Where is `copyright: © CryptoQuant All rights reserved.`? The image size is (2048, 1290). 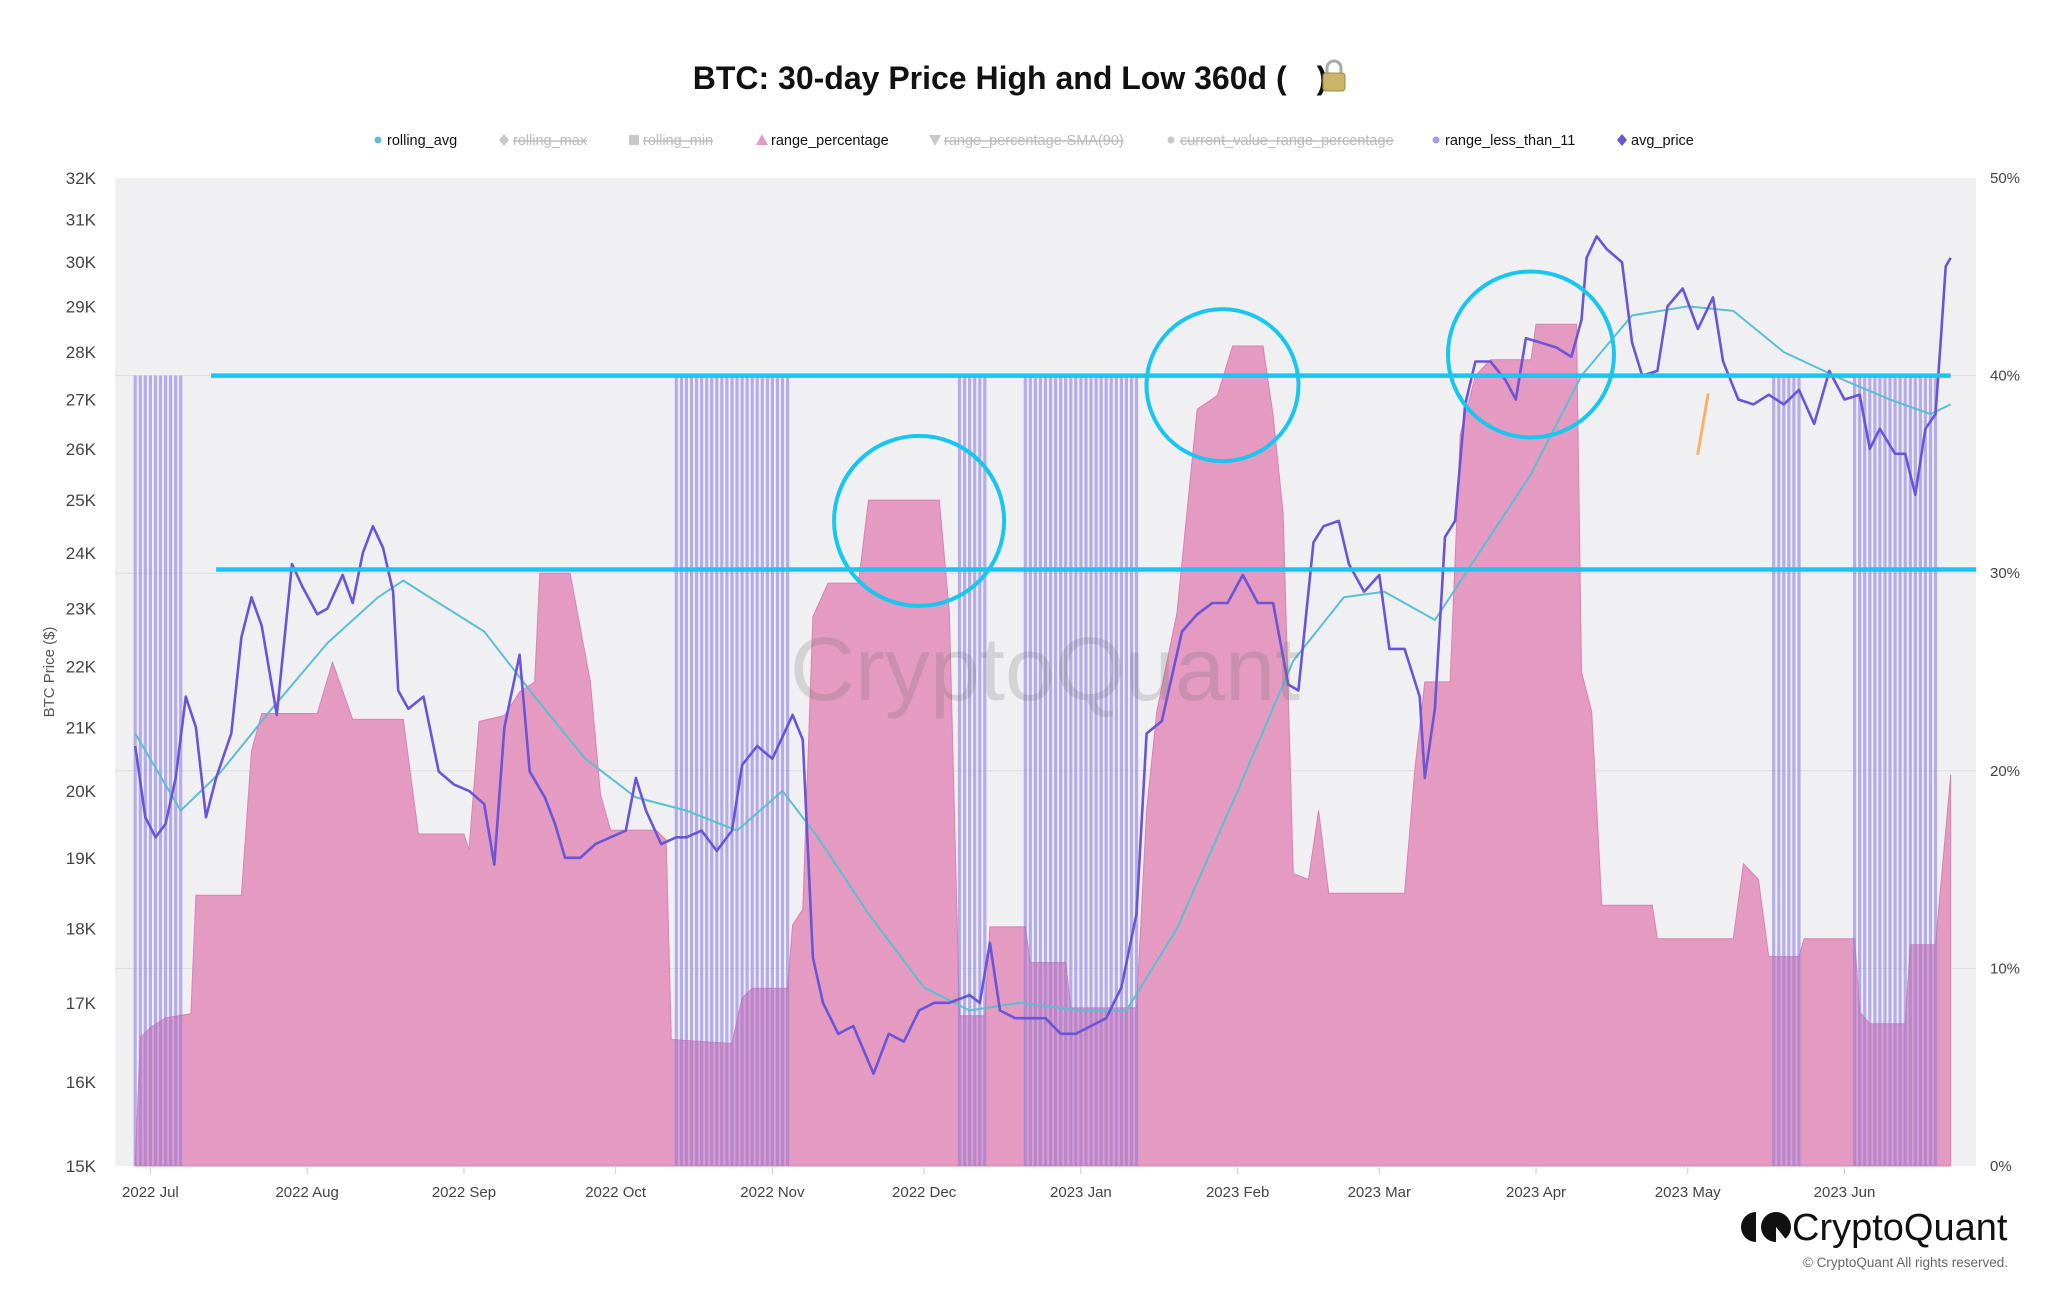
copyright: © CryptoQuant All rights reserved. is located at coordinates (1905, 1262).